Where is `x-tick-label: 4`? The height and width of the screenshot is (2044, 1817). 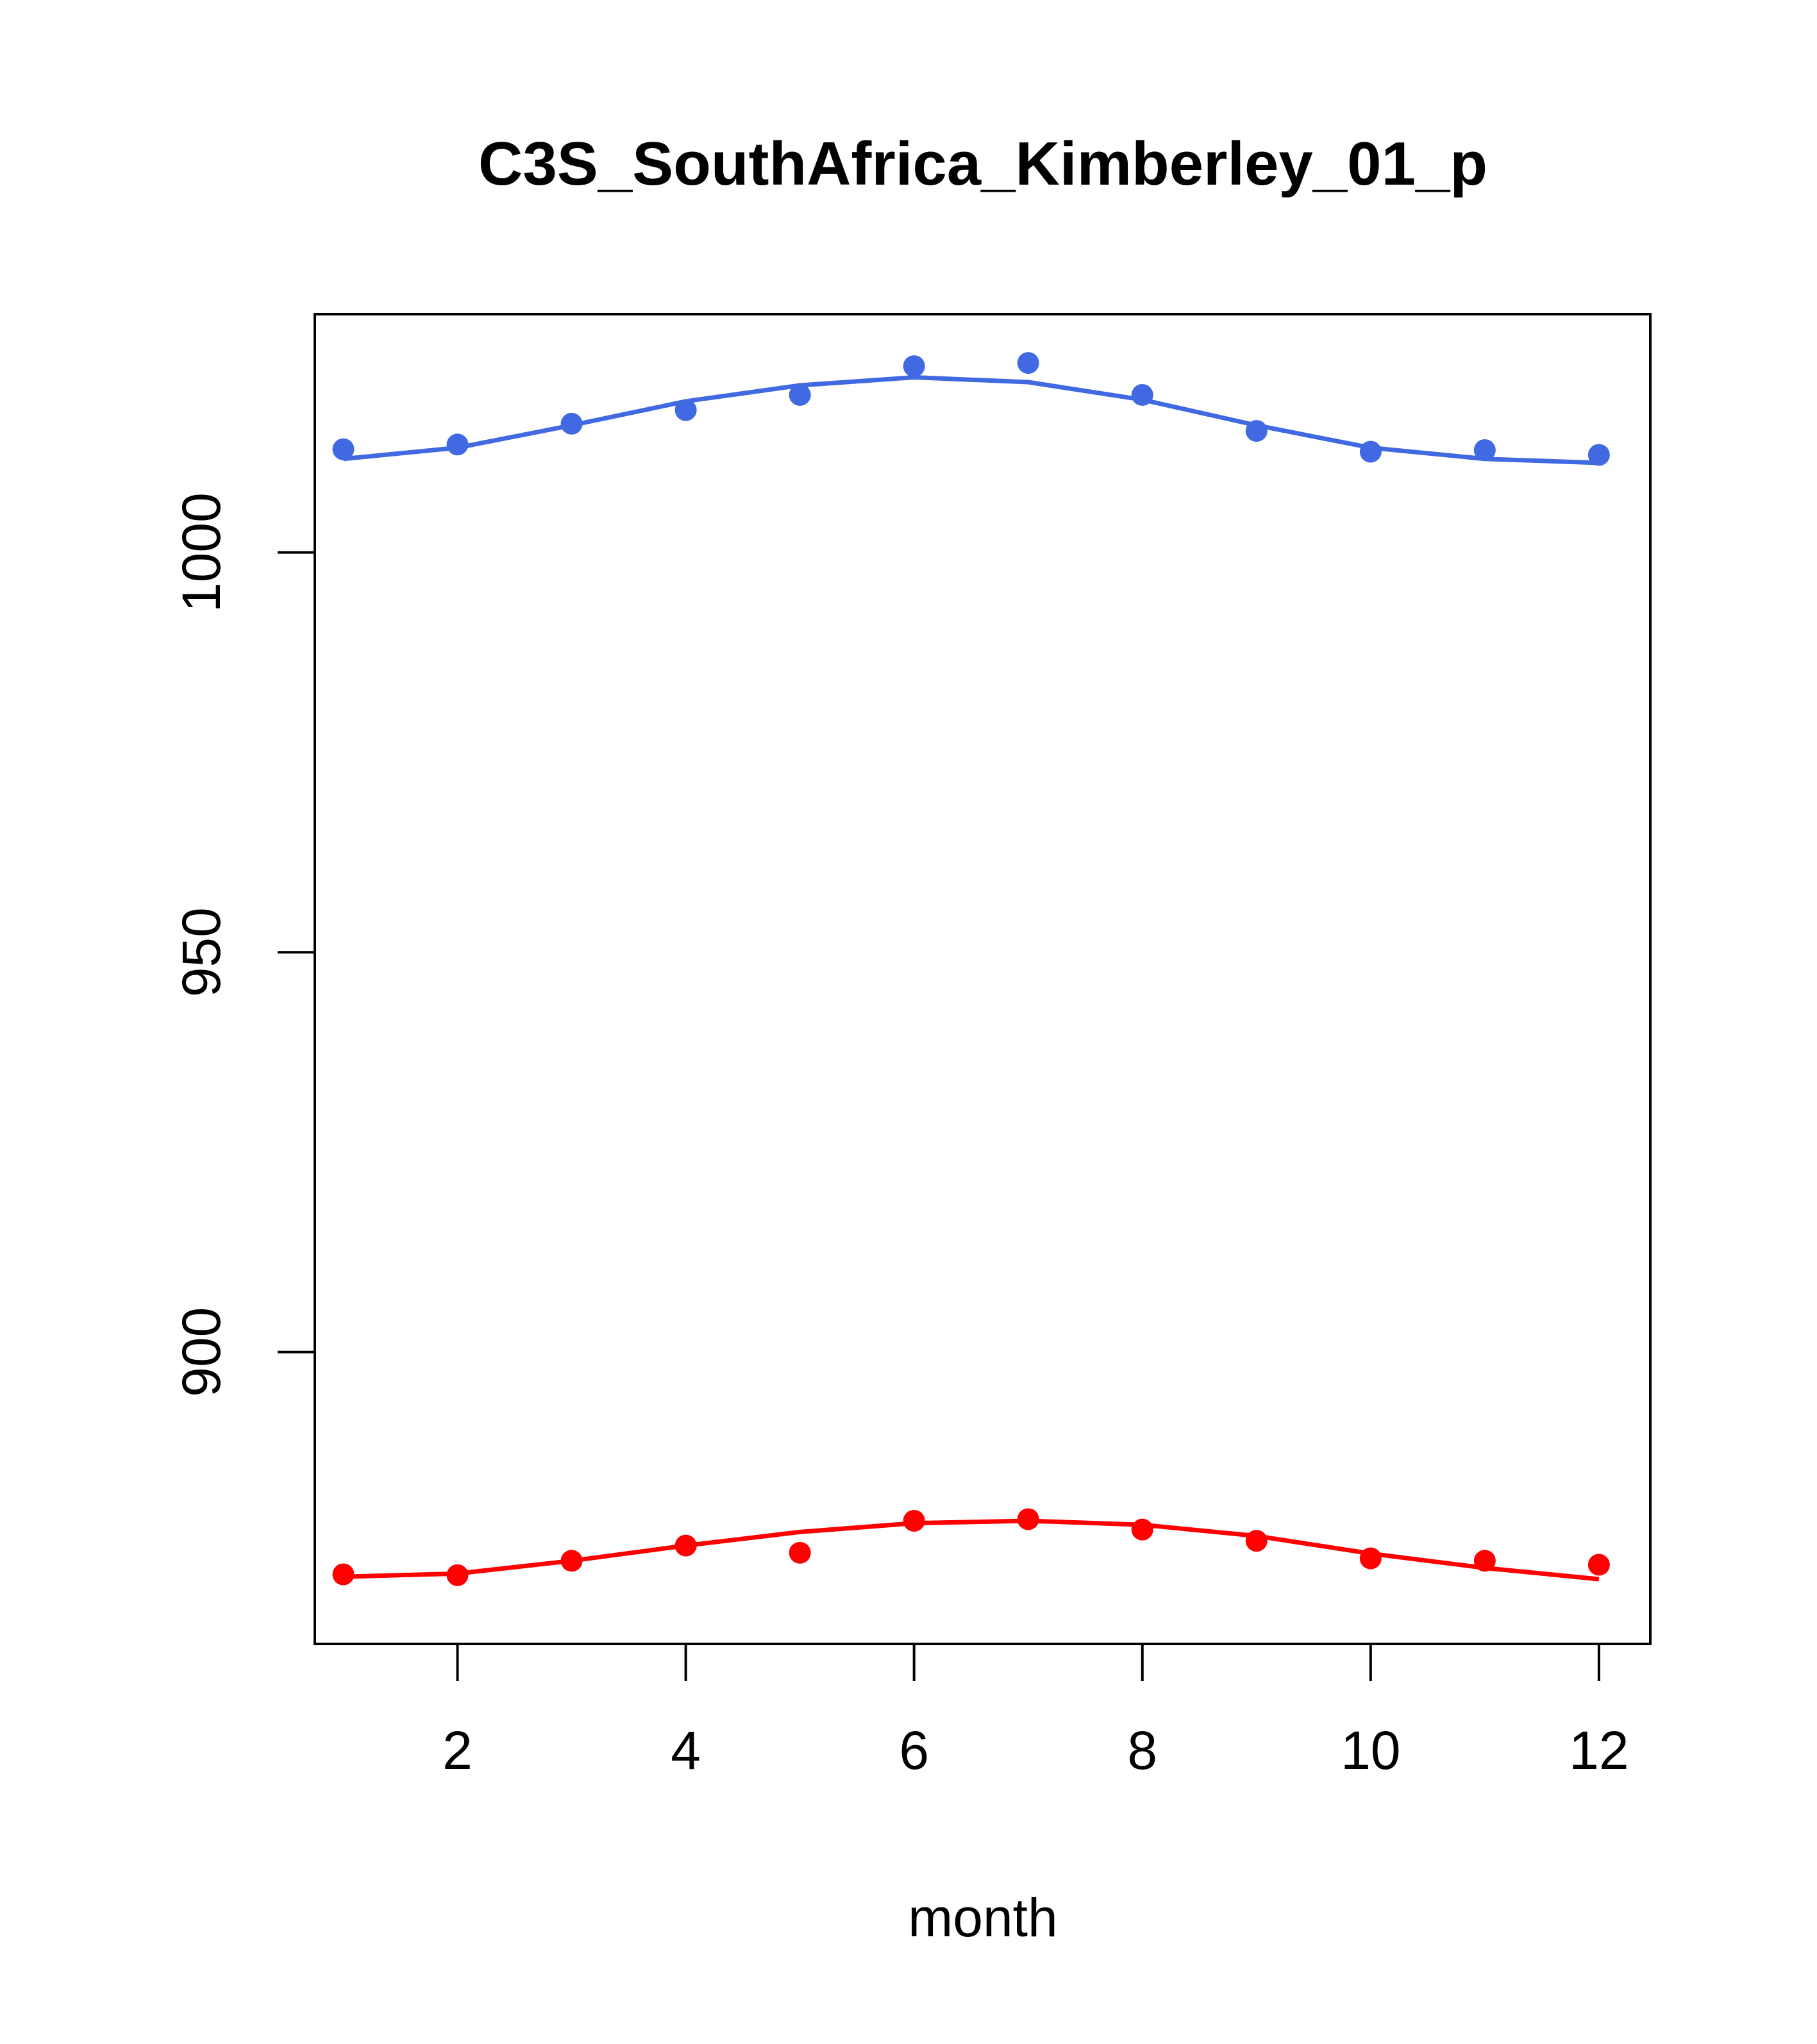
x-tick-label: 4 is located at coordinates (686, 1750).